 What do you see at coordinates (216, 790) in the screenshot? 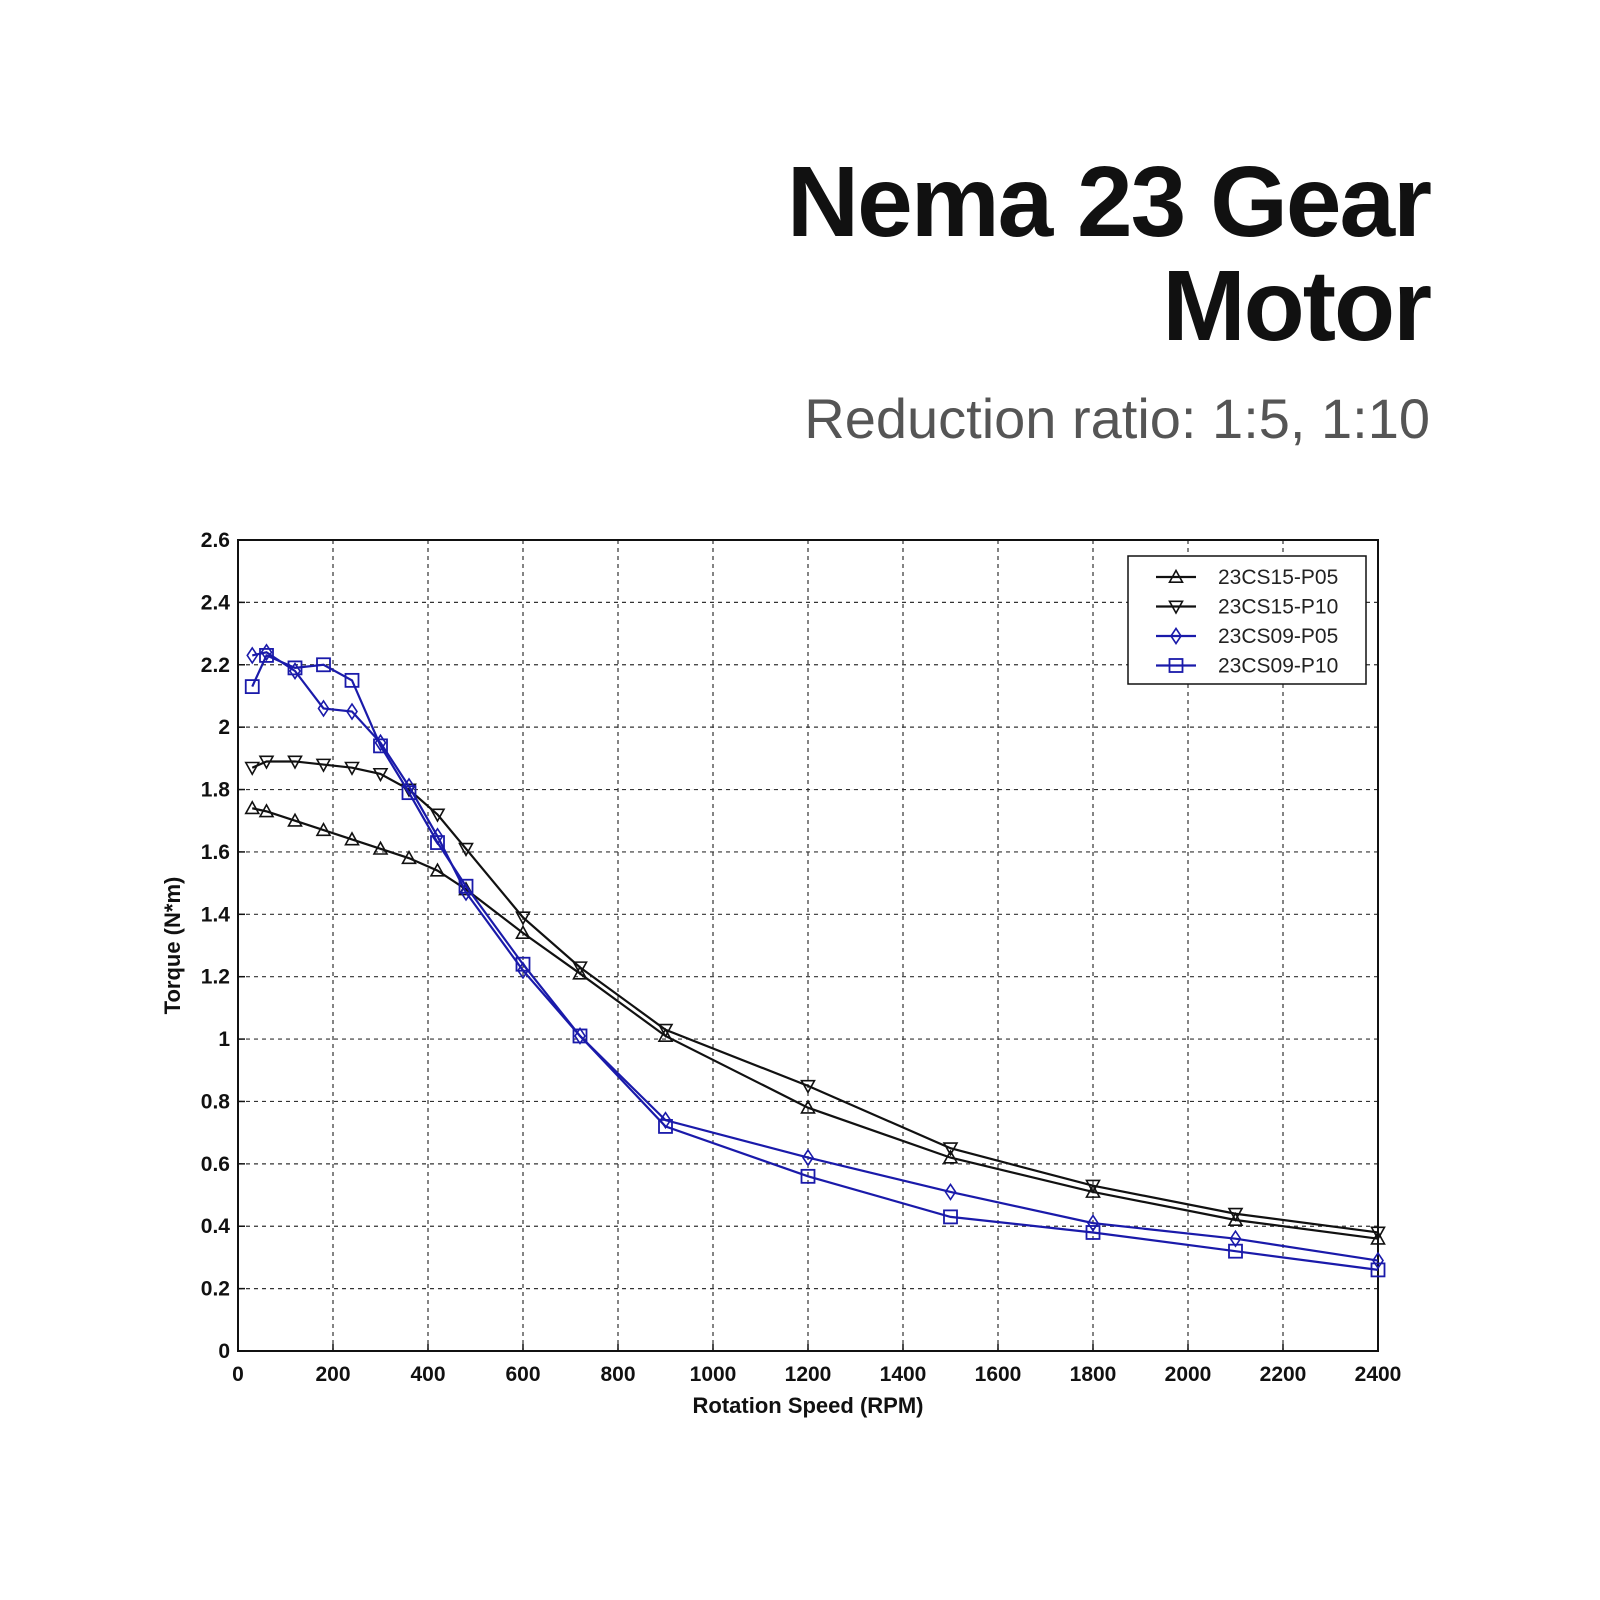
I see `y-tick-label: 1.8` at bounding box center [216, 790].